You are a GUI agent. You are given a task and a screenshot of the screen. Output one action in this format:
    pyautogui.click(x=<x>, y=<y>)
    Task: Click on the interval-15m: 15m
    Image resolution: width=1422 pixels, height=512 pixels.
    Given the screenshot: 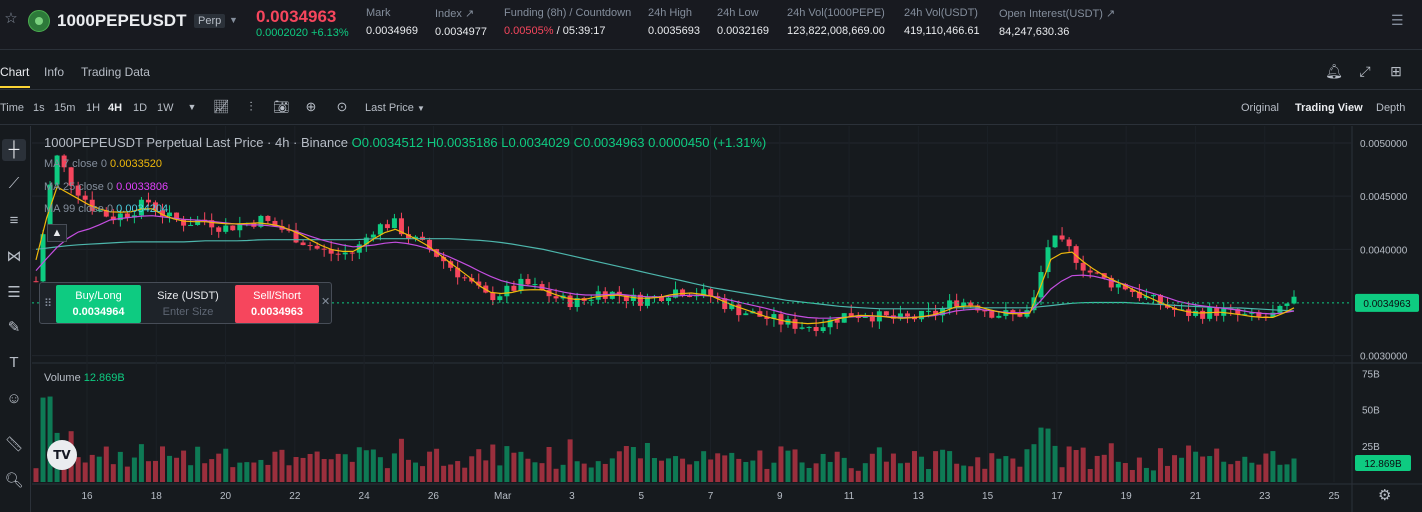 What is the action you would take?
    pyautogui.click(x=65, y=108)
    